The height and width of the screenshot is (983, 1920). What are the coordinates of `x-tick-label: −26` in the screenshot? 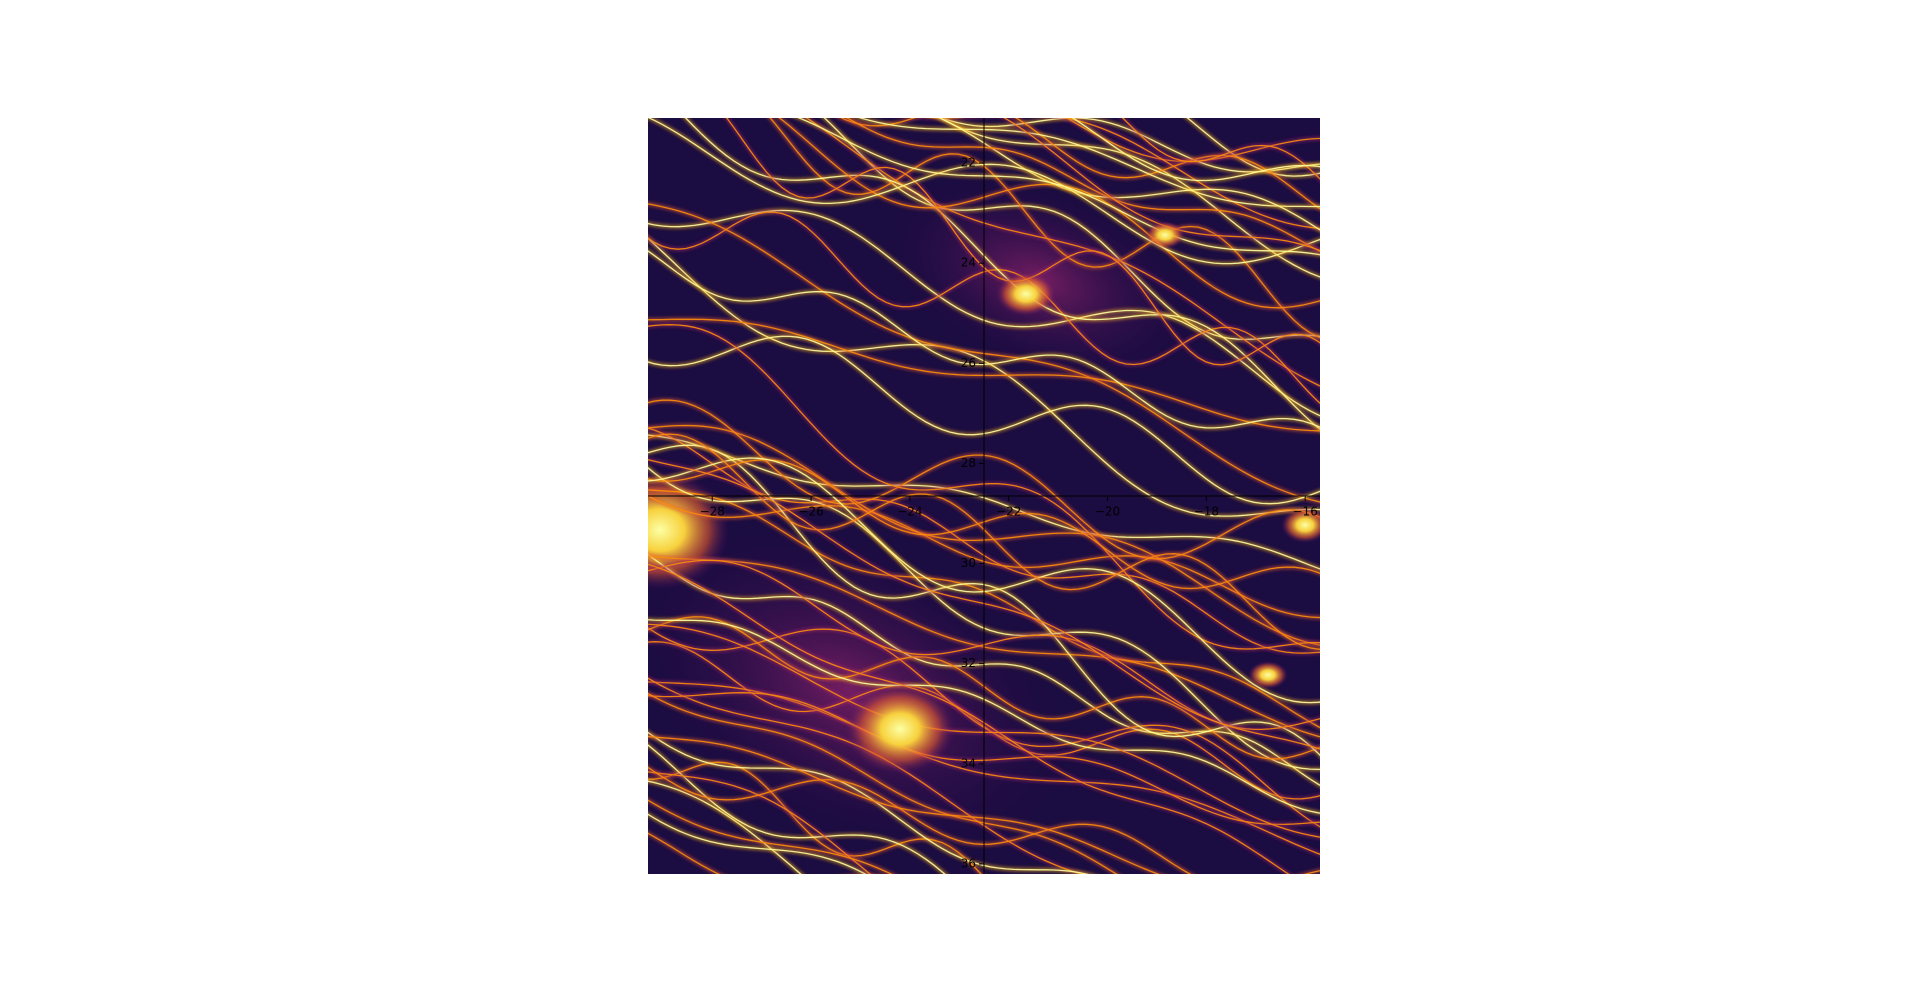 It's located at (810, 512).